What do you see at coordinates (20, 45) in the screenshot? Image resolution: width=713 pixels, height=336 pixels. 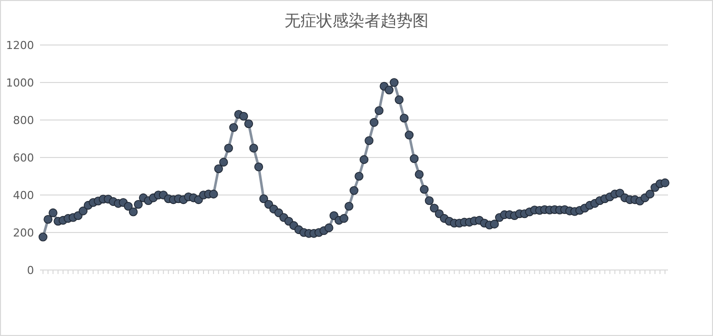 I see `y-tick-label: 1200` at bounding box center [20, 45].